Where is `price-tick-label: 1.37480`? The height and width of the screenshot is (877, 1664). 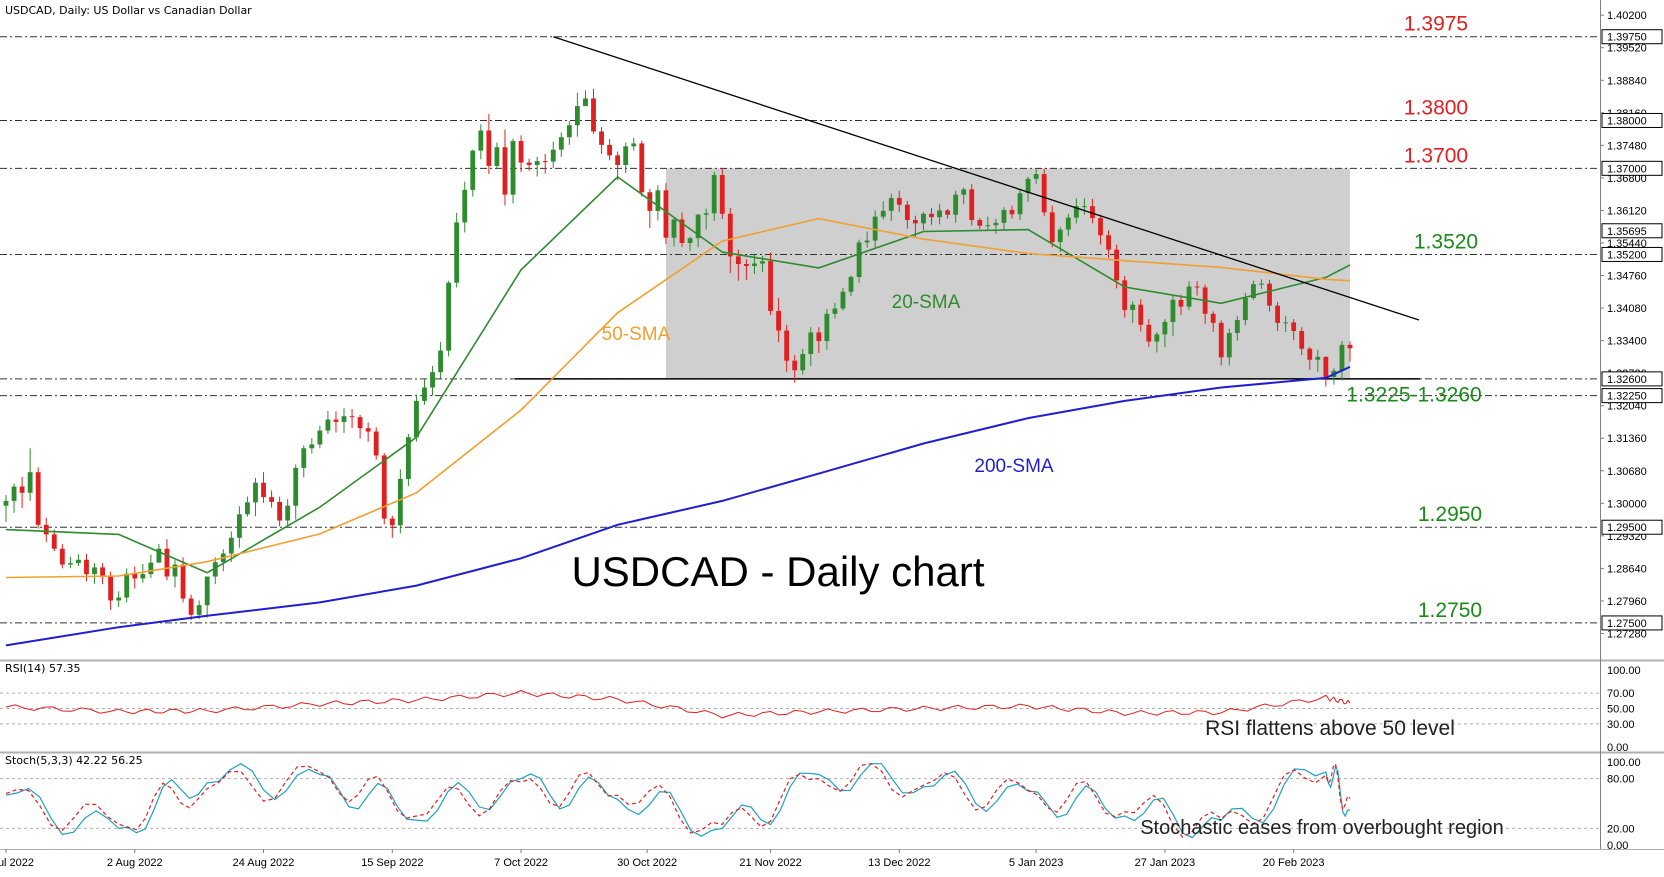 price-tick-label: 1.37480 is located at coordinates (1627, 146).